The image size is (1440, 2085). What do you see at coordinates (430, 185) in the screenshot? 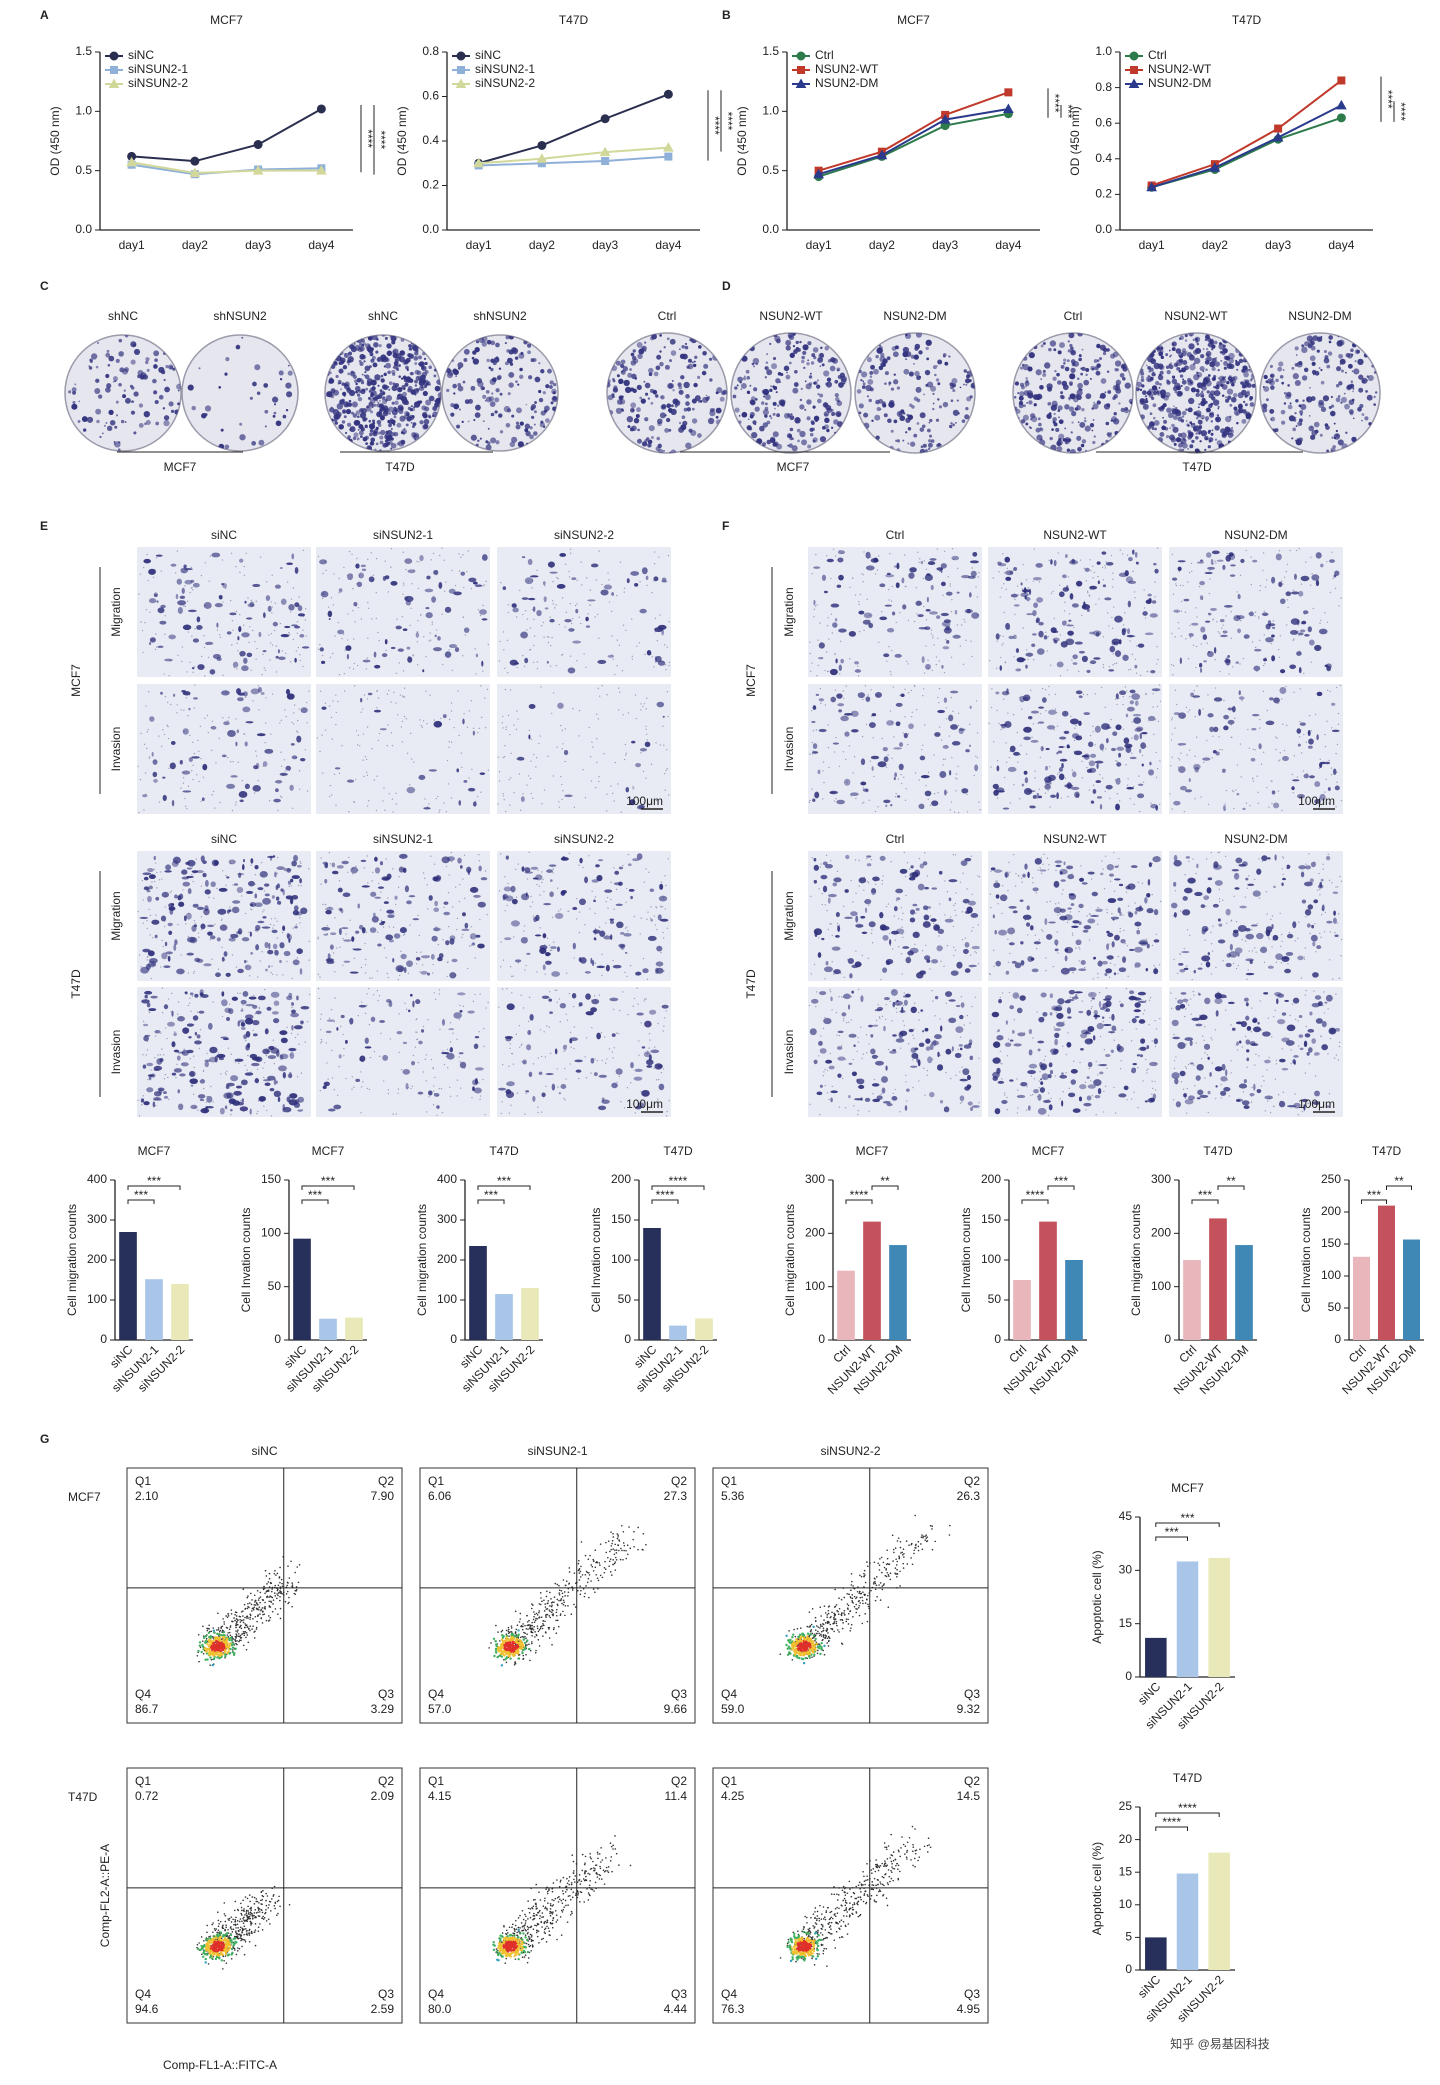
I see `y-tick-label: 0.2` at bounding box center [430, 185].